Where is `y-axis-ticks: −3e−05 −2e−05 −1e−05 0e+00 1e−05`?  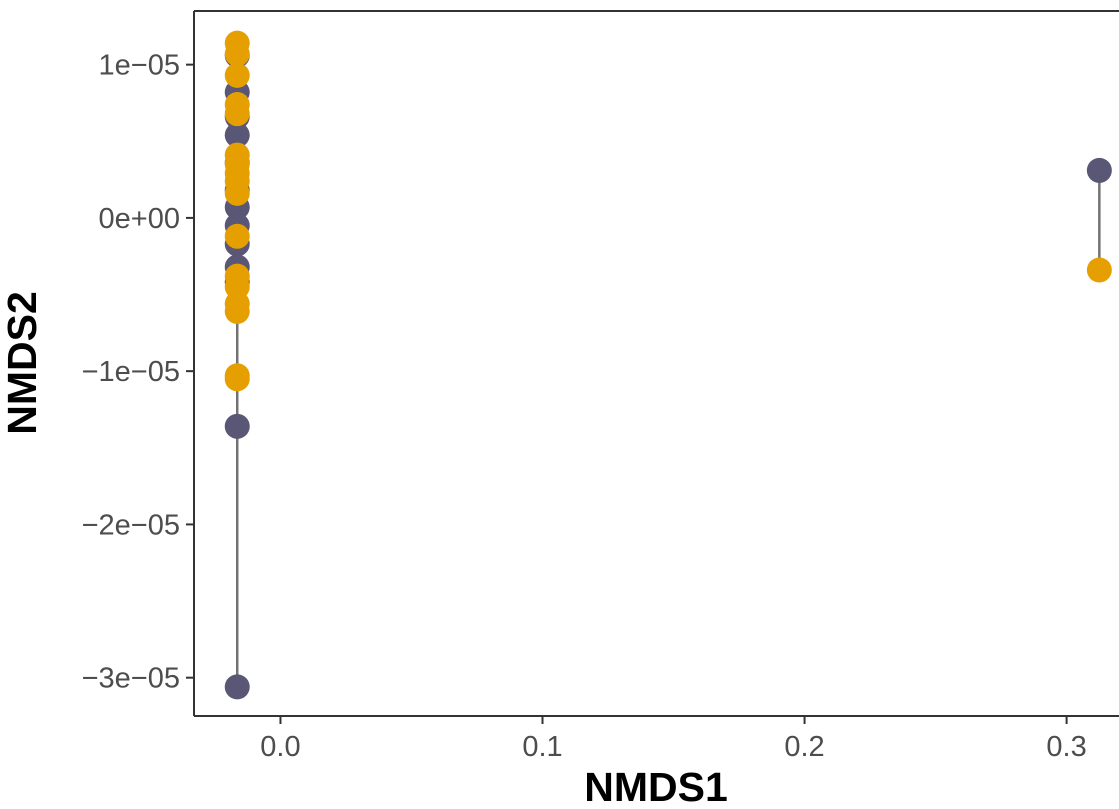
y-axis-ticks: −3e−05 −2e−05 −1e−05 0e+00 1e−05 is located at coordinates (138, 372).